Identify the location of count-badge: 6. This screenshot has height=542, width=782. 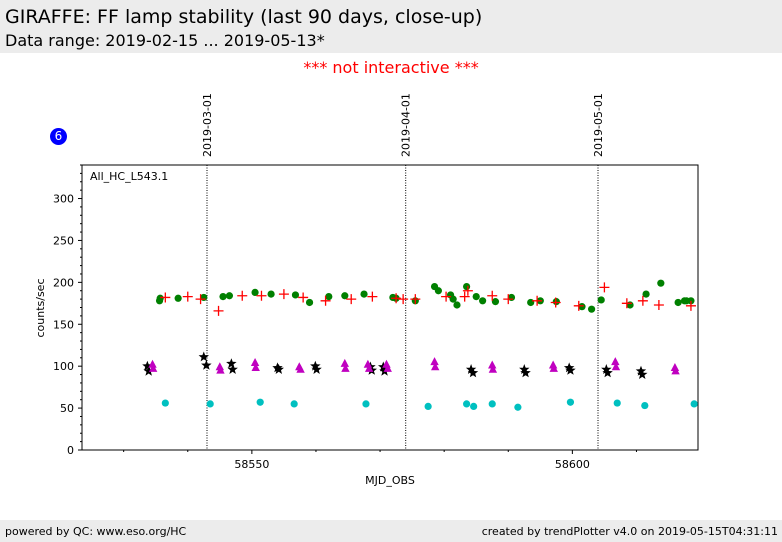
(58, 136).